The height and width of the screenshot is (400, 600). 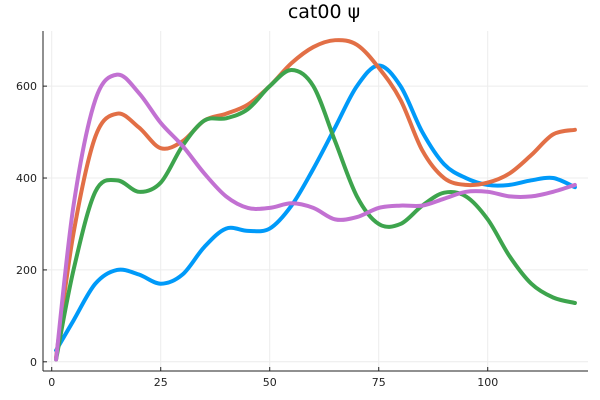 I want to click on x-tick-label: 50, so click(x=270, y=382).